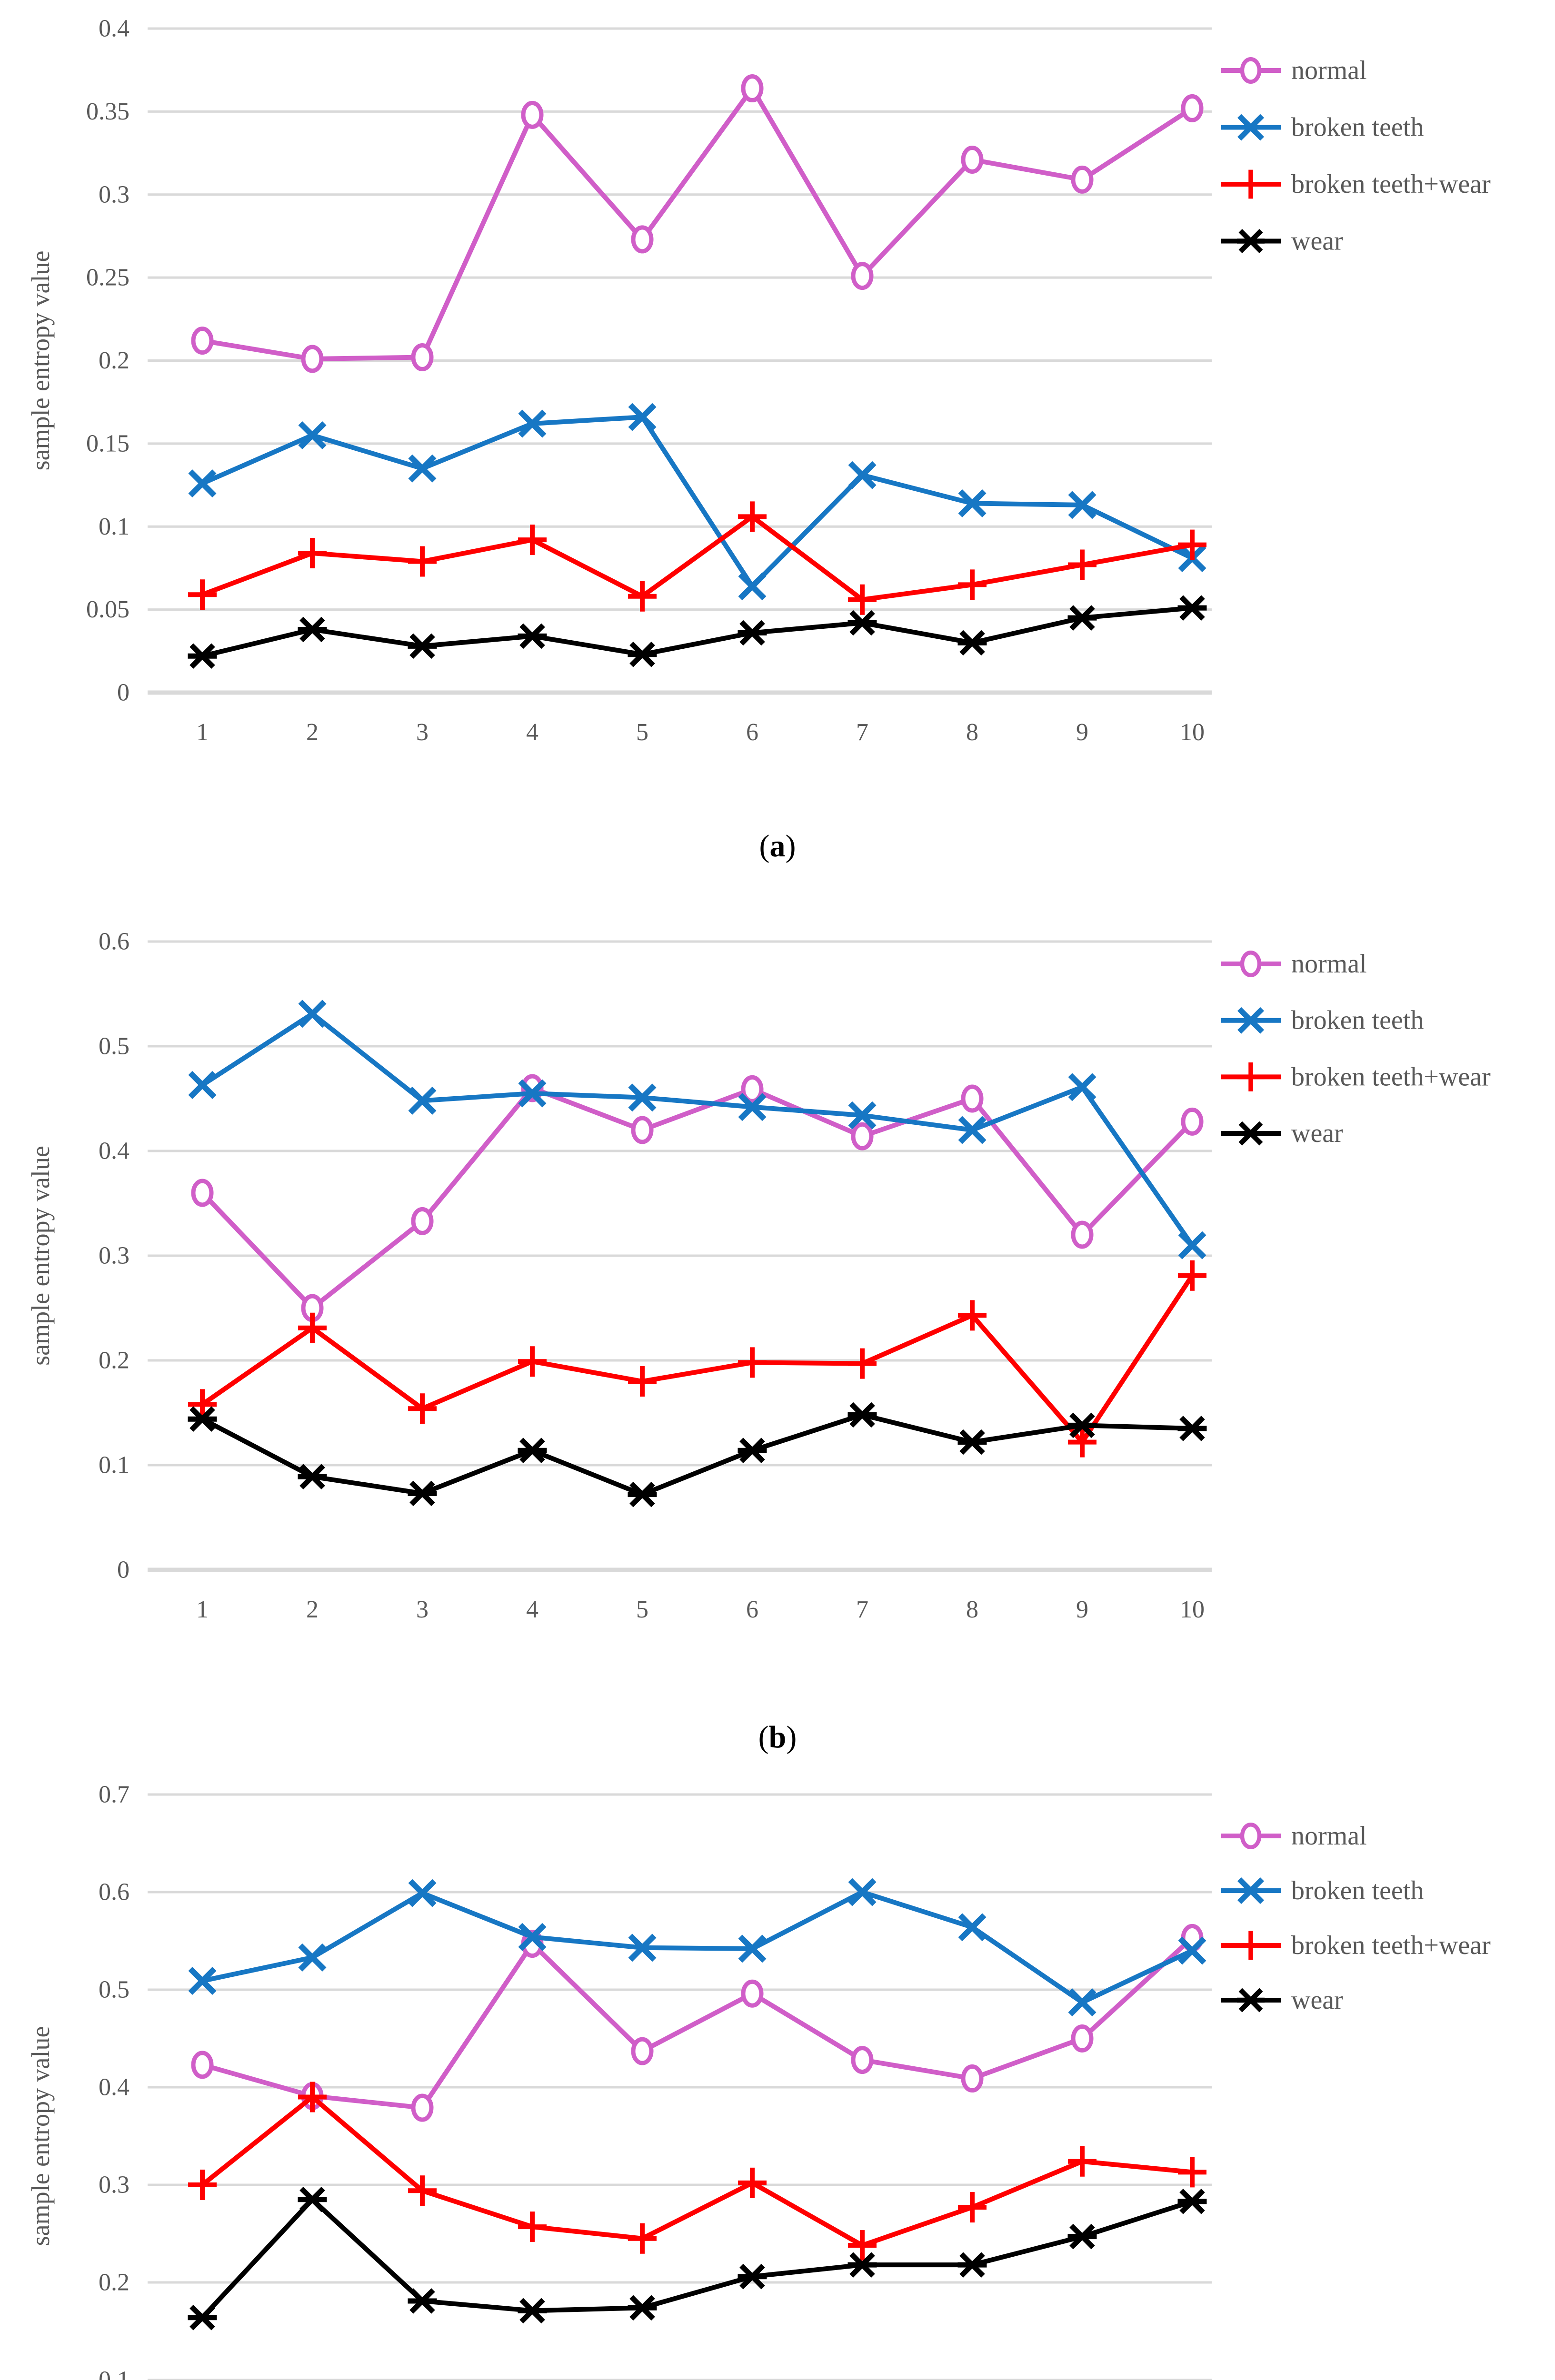 This screenshot has height=2380, width=1555. Describe the element at coordinates (698, 224) in the screenshot. I see `series-line-normal` at that location.